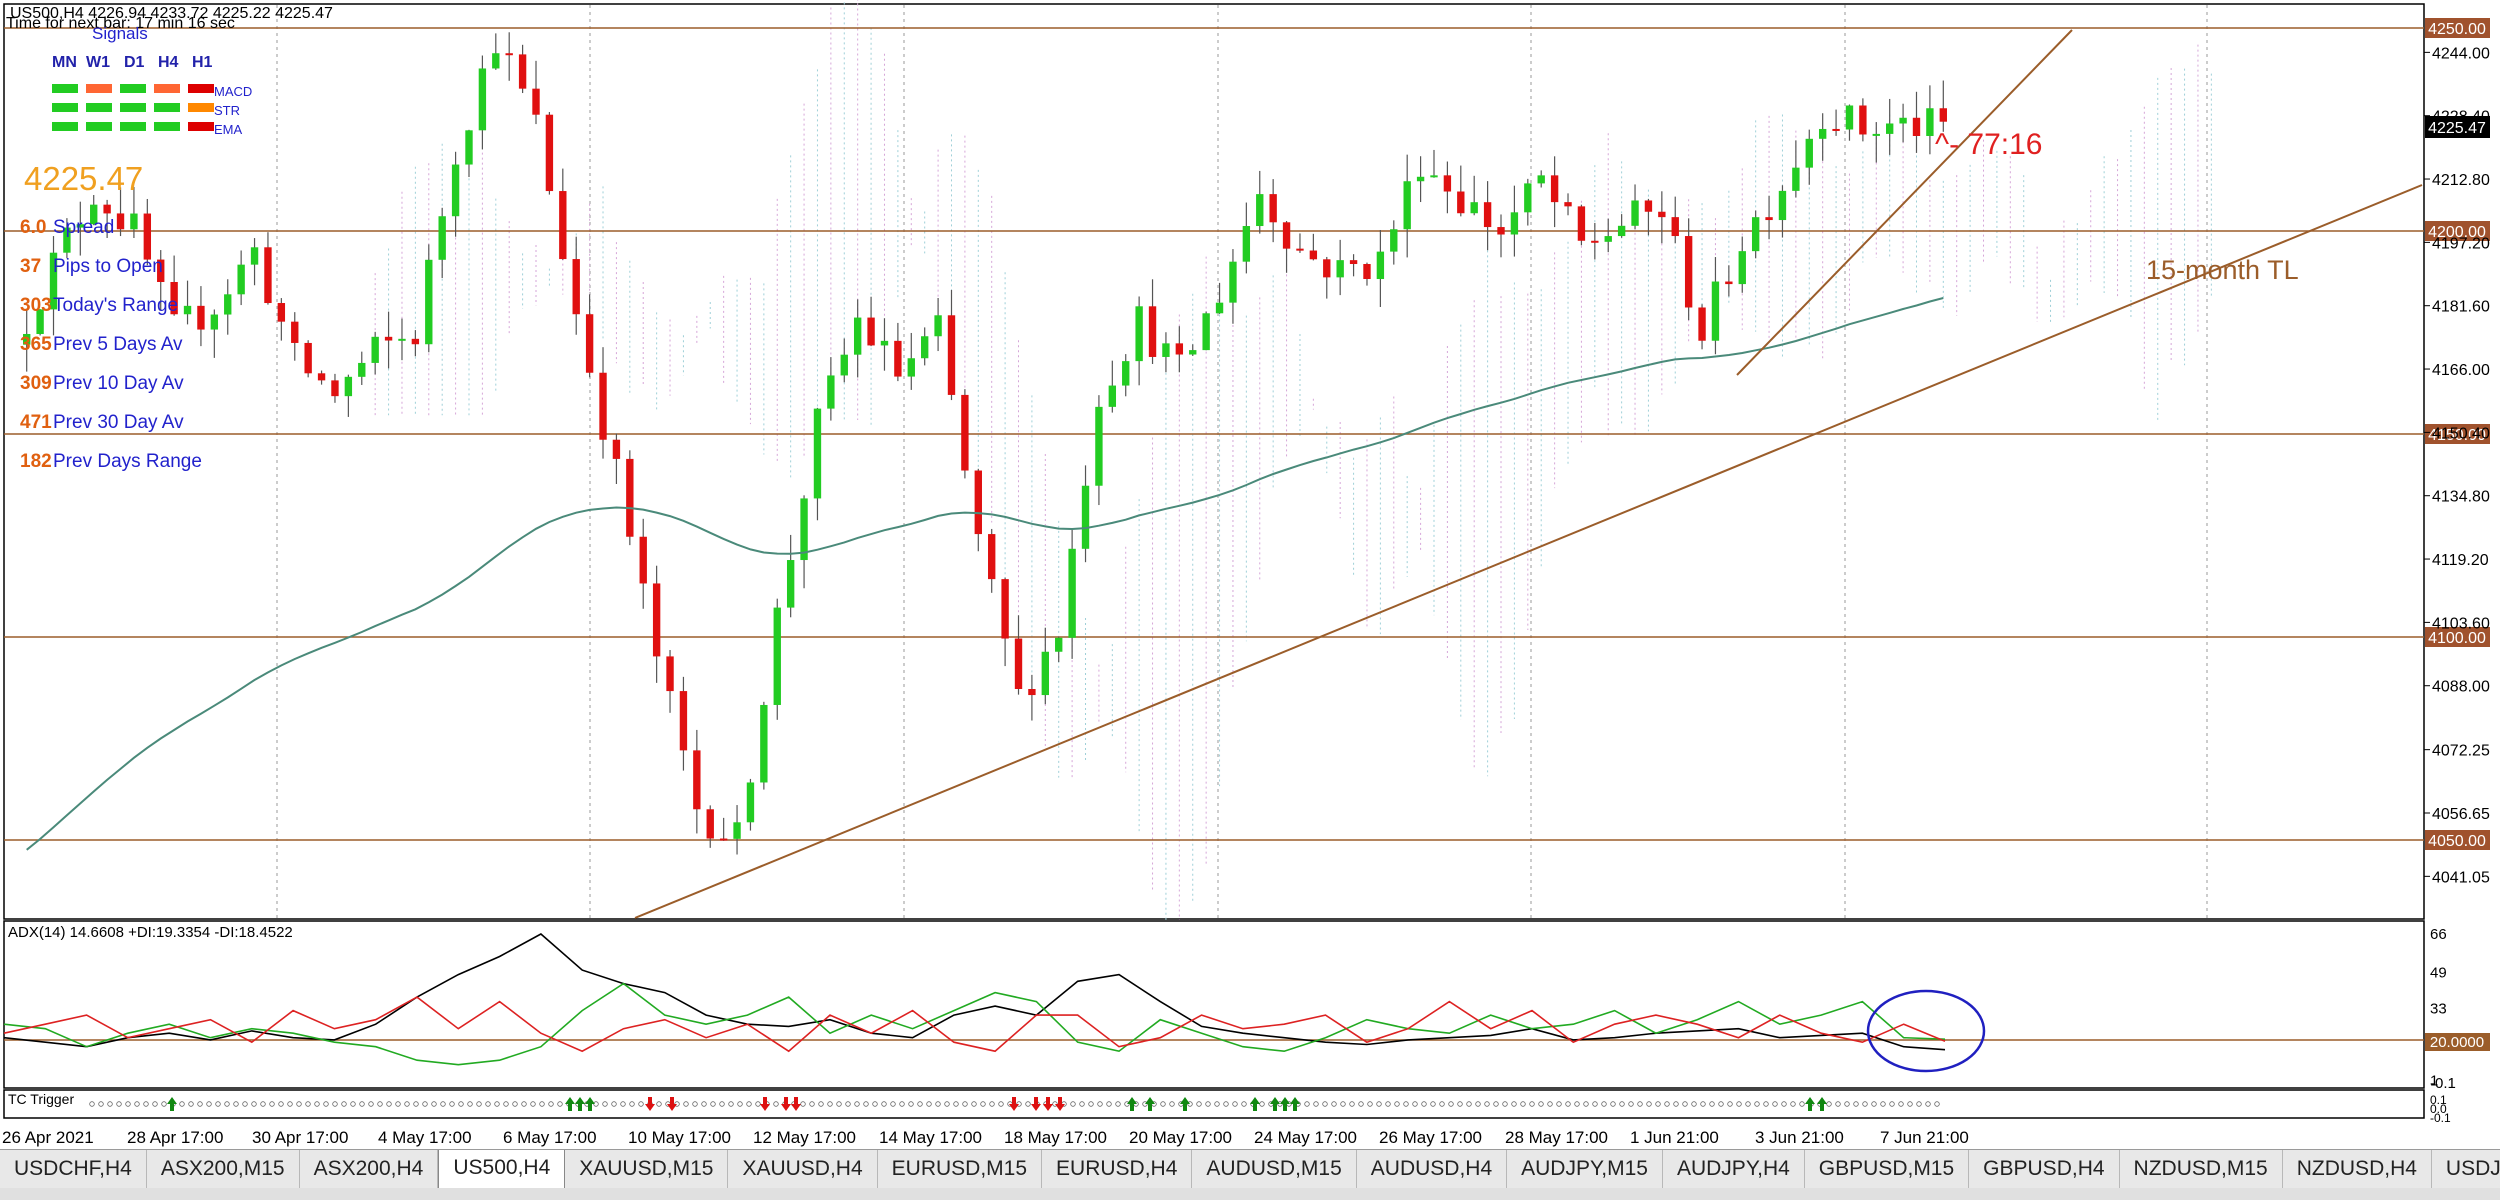 The width and height of the screenshot is (2500, 1200). What do you see at coordinates (2461, 814) in the screenshot?
I see `price-tick-label: 4056.65` at bounding box center [2461, 814].